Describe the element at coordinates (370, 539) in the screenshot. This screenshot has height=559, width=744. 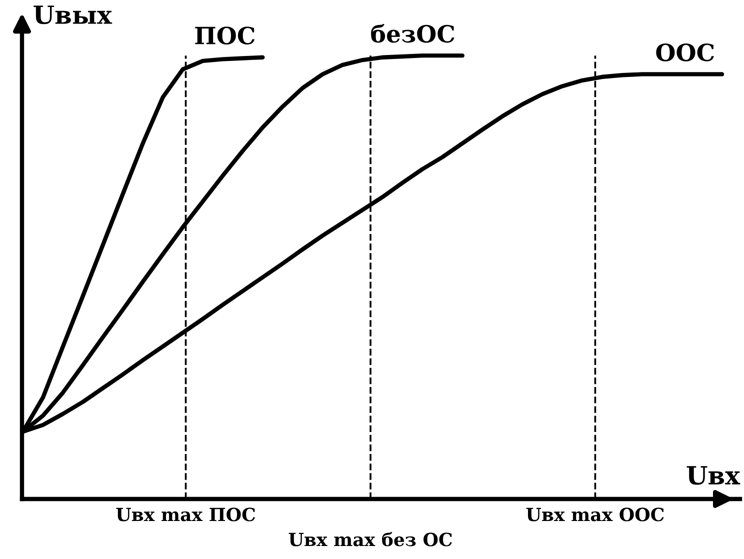
I see `text: Uвх max без ОС` at that location.